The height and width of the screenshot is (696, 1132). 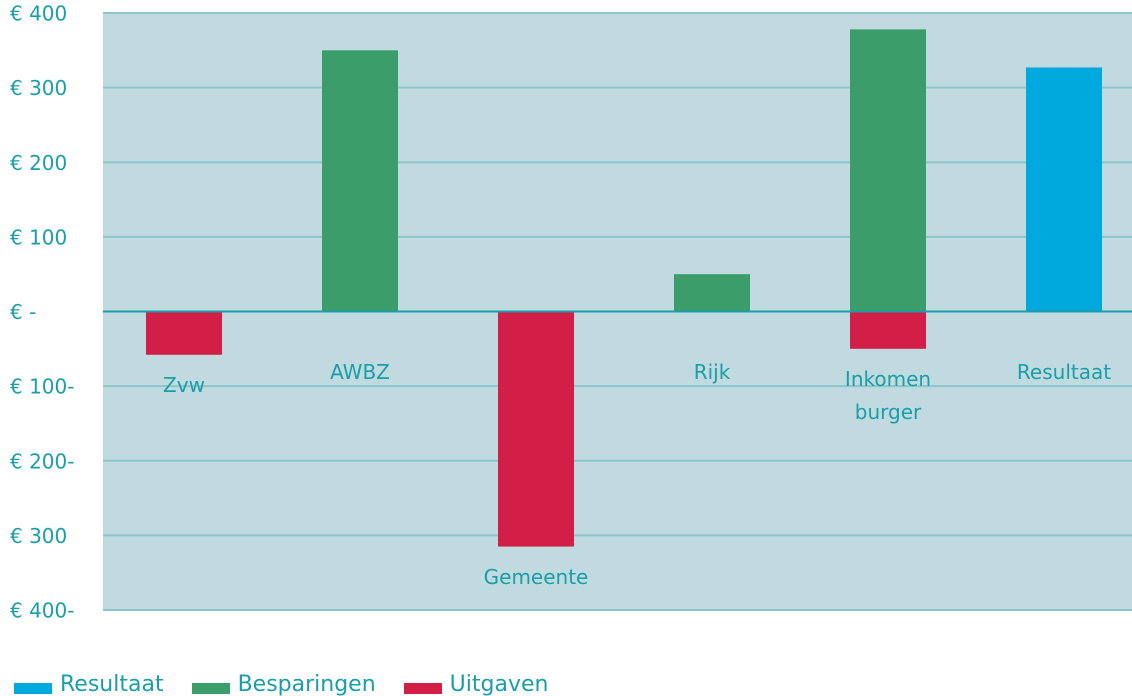 I want to click on y-tick-label: € 400, so click(x=38, y=14).